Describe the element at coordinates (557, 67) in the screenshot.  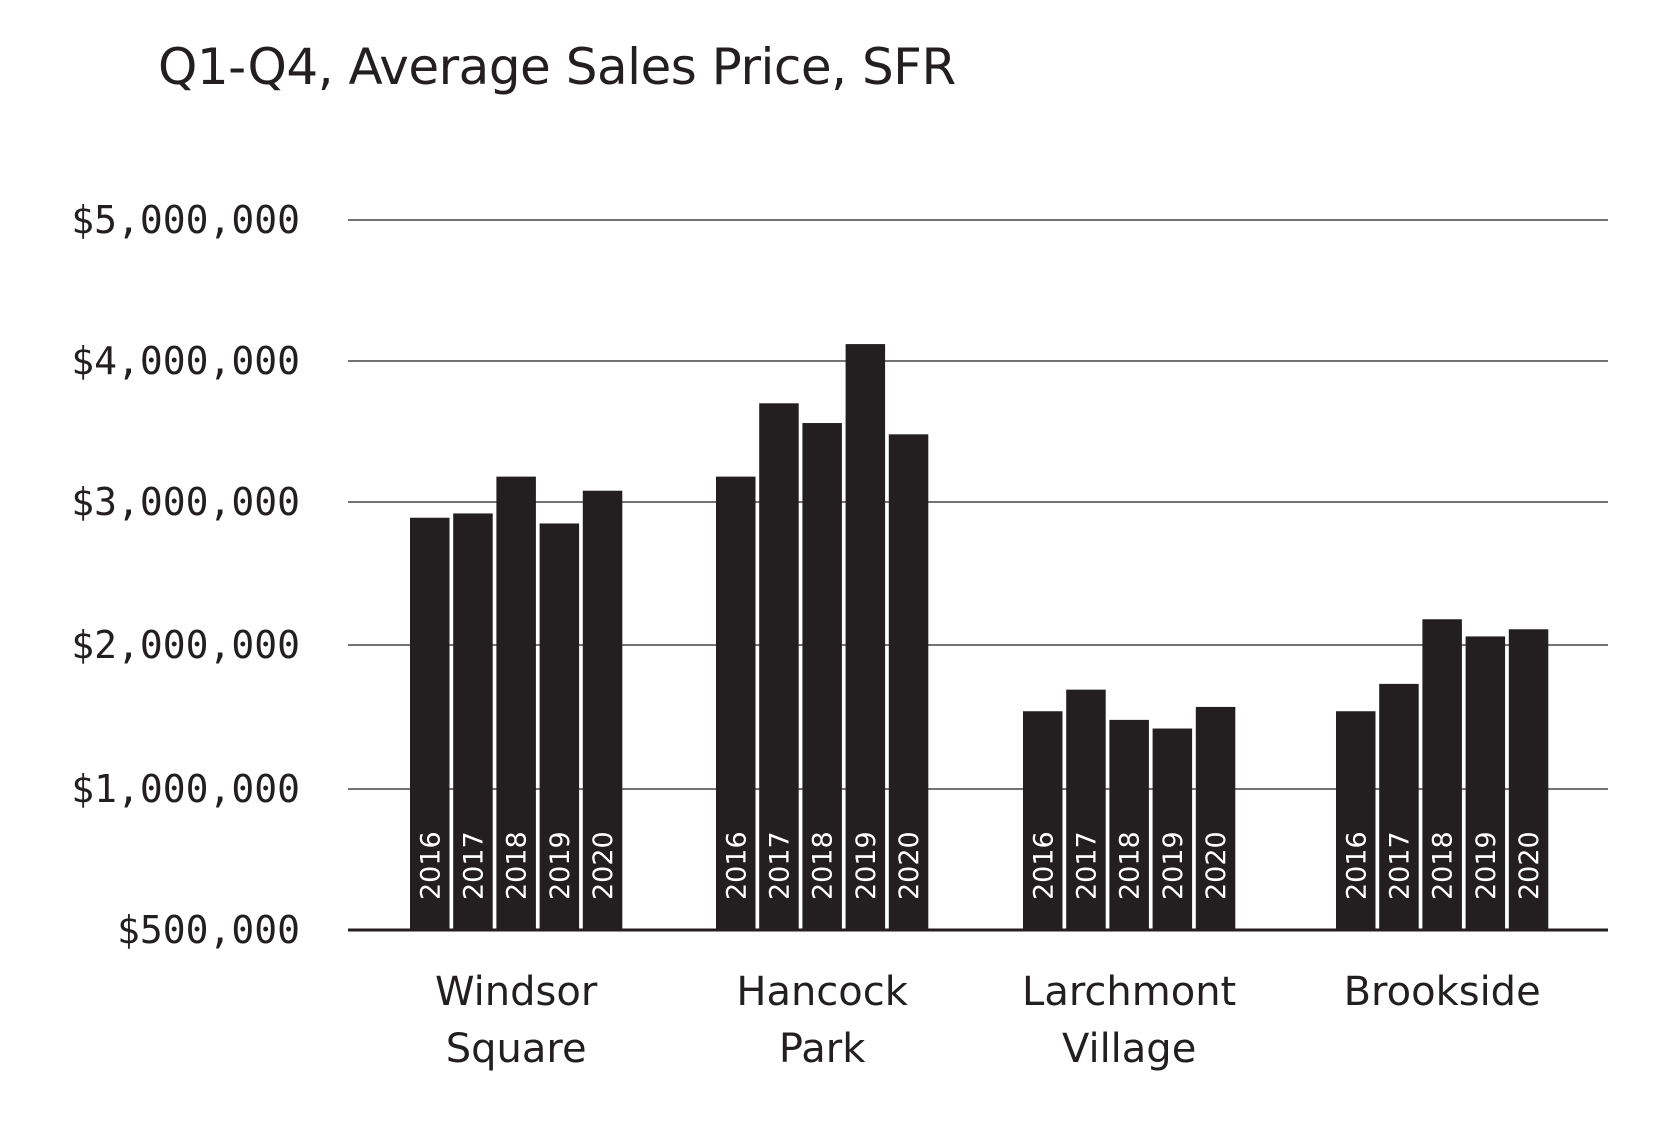
I see `chart-title: Q1-Q4, Average Sales Price, SFR` at that location.